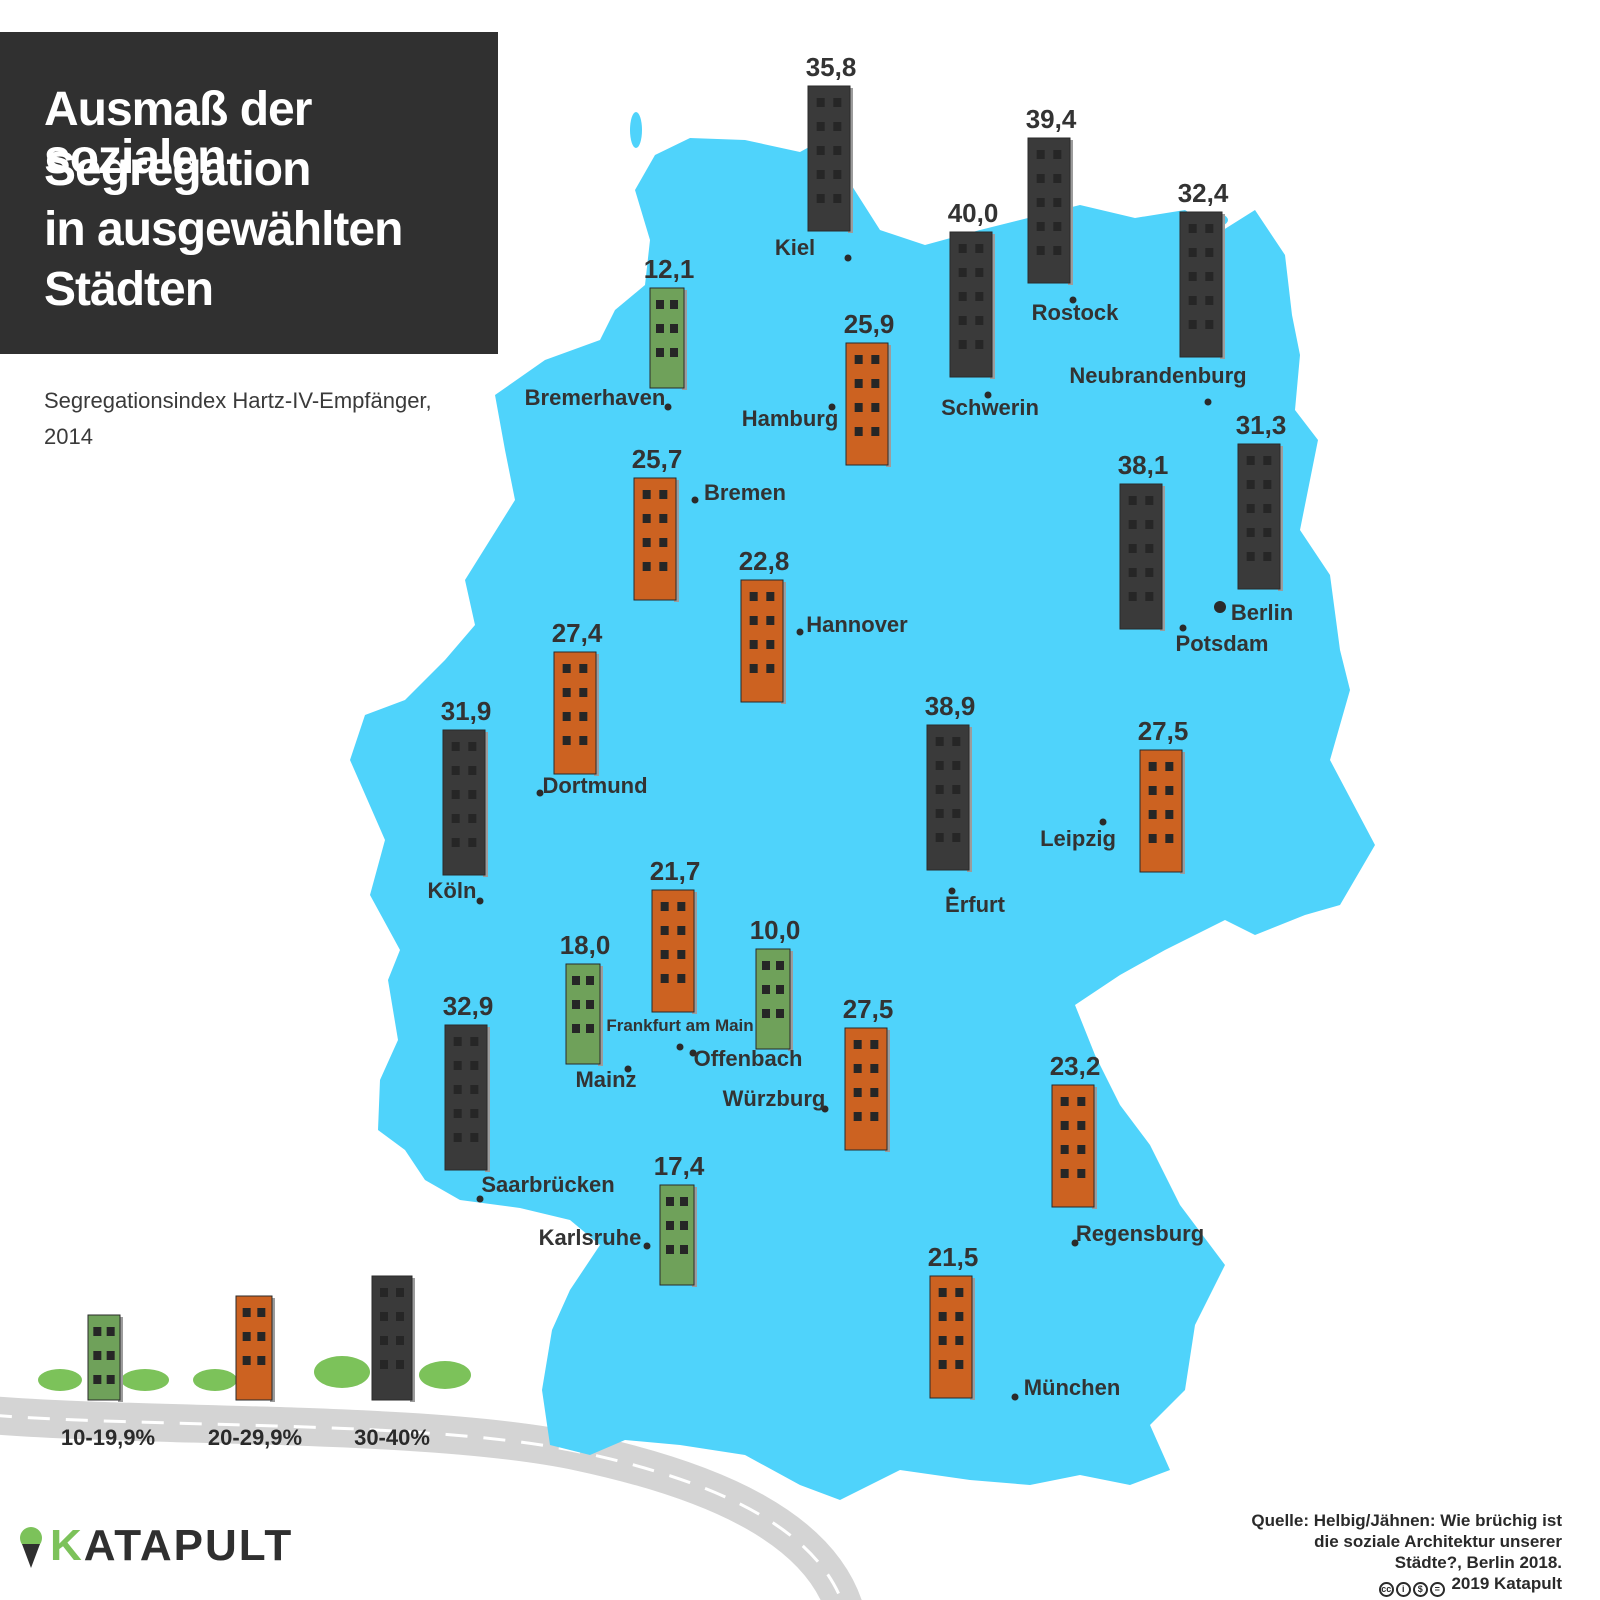 This screenshot has width=1600, height=1600. What do you see at coordinates (576, 713) in the screenshot?
I see `building-dortmund` at bounding box center [576, 713].